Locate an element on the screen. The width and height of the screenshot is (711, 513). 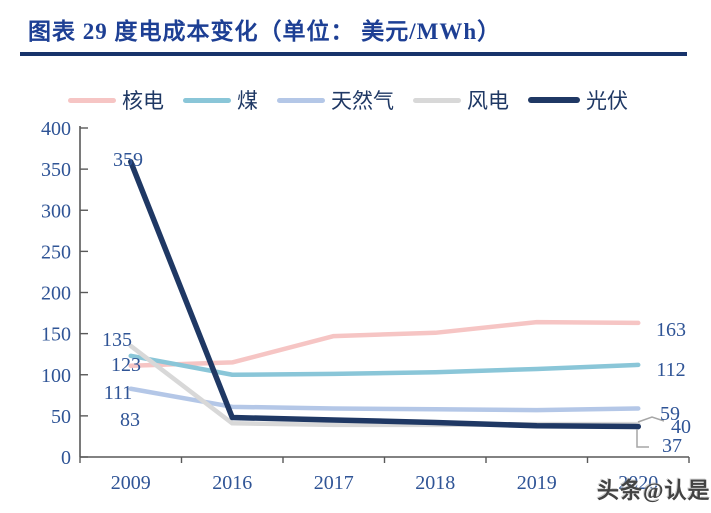
legend-label: 光伏 is located at coordinates (607, 101).